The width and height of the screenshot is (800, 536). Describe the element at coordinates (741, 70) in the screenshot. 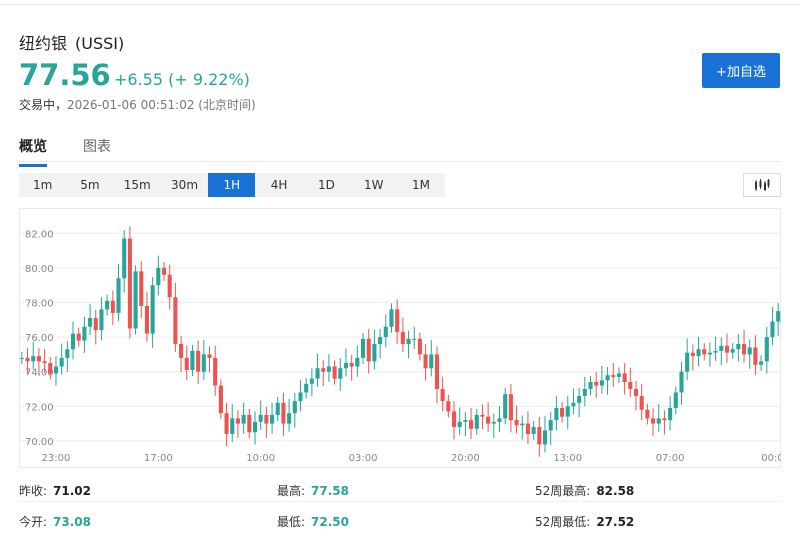

I see `add-to-watchlist-button: +加自选` at that location.